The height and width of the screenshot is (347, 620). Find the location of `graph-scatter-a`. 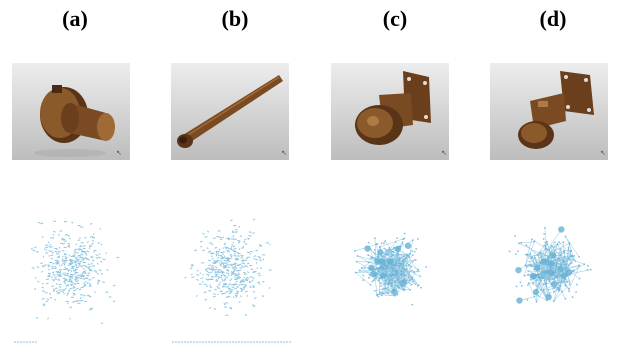

graph-scatter-a is located at coordinates (67, 281).